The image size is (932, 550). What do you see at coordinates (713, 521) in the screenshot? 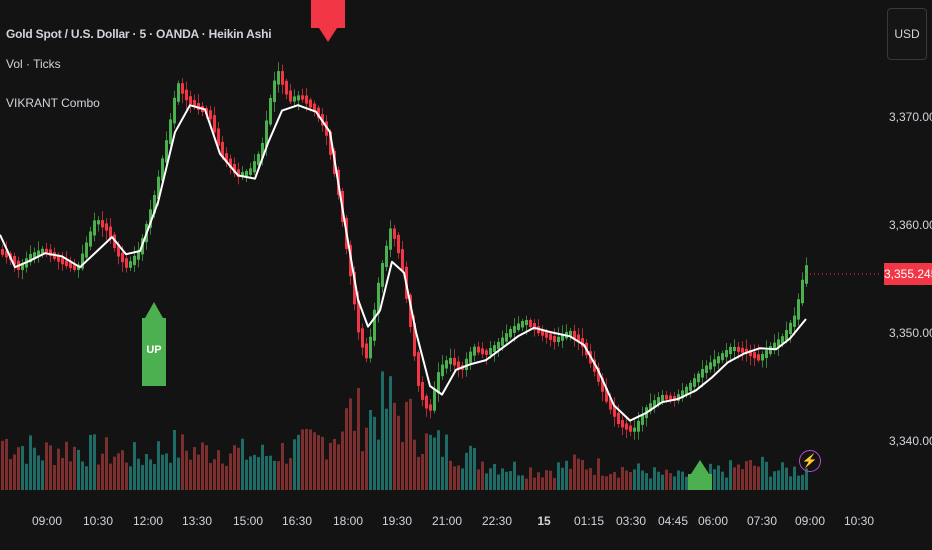
I see `time-axis-label: 06:00` at bounding box center [713, 521].